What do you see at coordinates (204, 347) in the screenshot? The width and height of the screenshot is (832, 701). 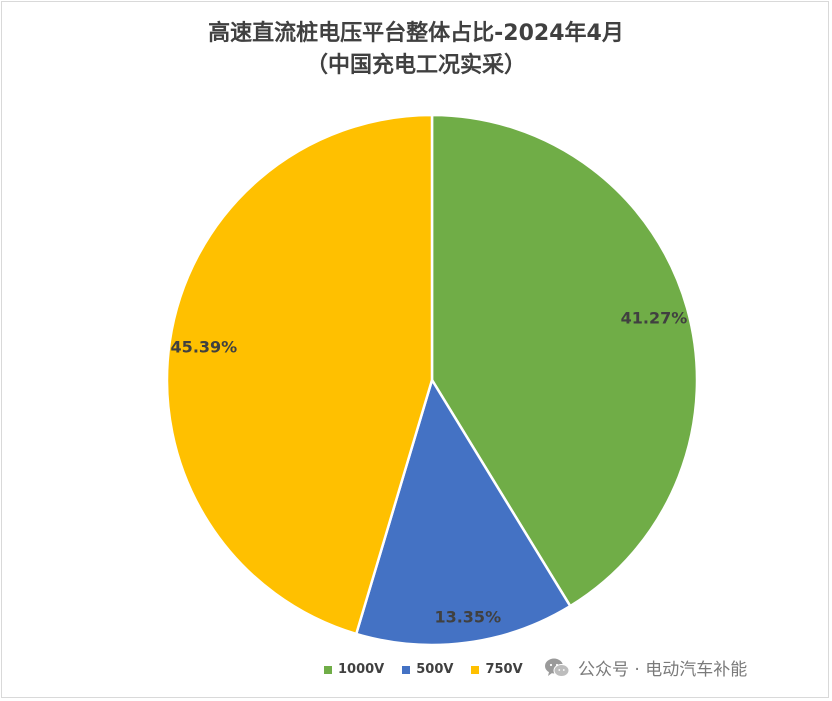 I see `data-label-750v: 45.39%` at bounding box center [204, 347].